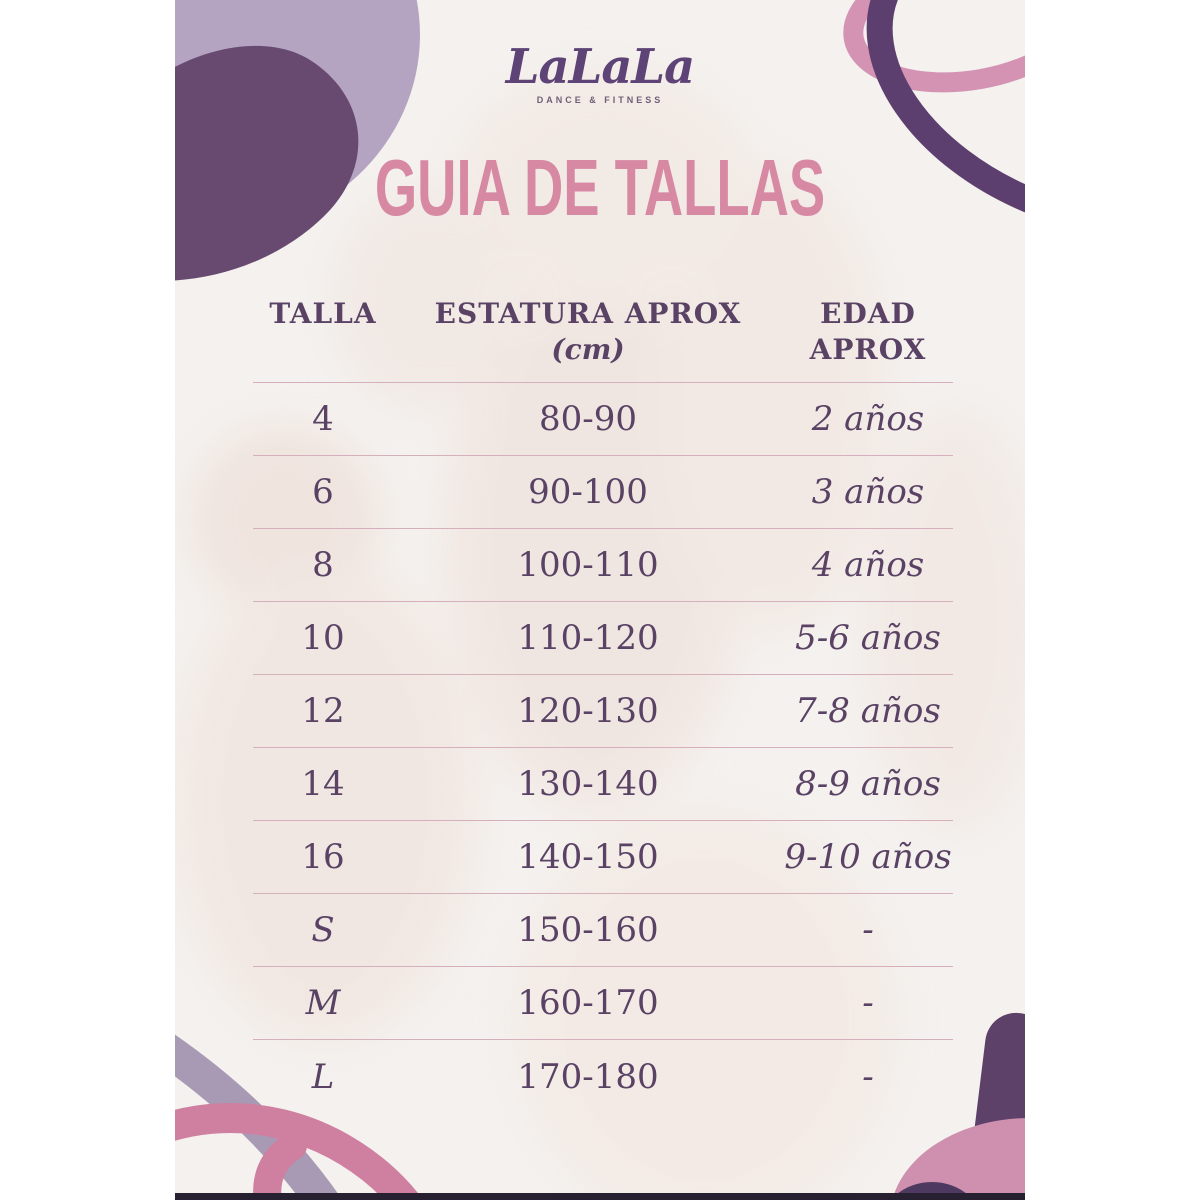 The width and height of the screenshot is (1200, 1200). Describe the element at coordinates (524, 313) in the screenshot. I see `header-line: ESTATURA` at that location.